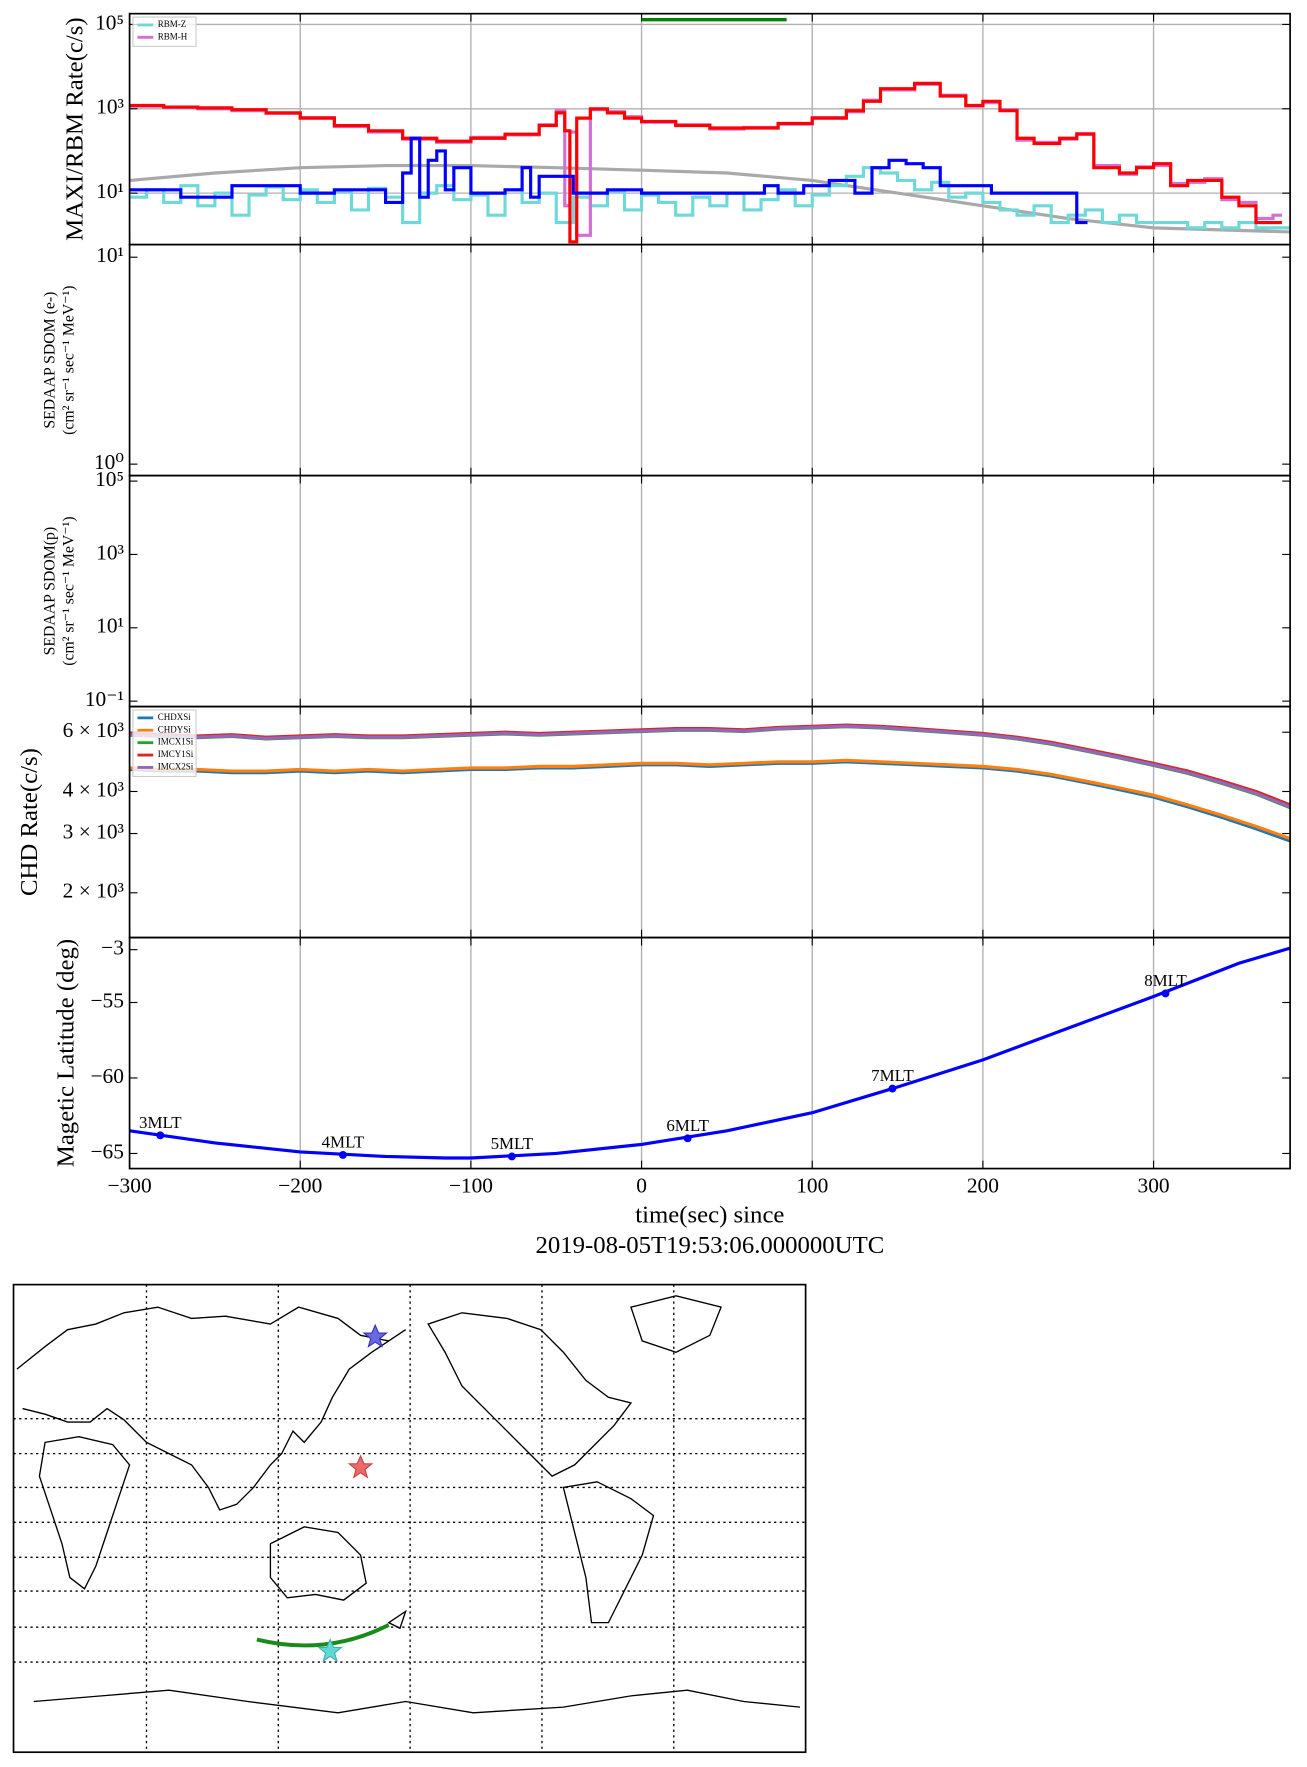 This screenshot has height=1767, width=1307. What do you see at coordinates (709, 1215) in the screenshot?
I see `x-axis-label: time(sec) since` at bounding box center [709, 1215].